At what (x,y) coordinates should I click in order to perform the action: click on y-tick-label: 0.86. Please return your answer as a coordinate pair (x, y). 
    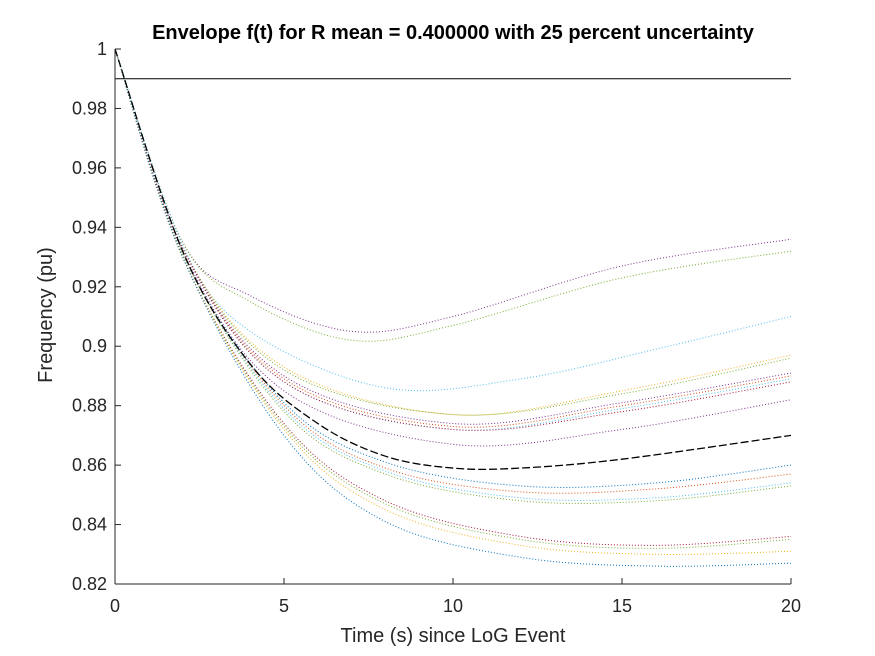
    Looking at the image, I should click on (89, 465).